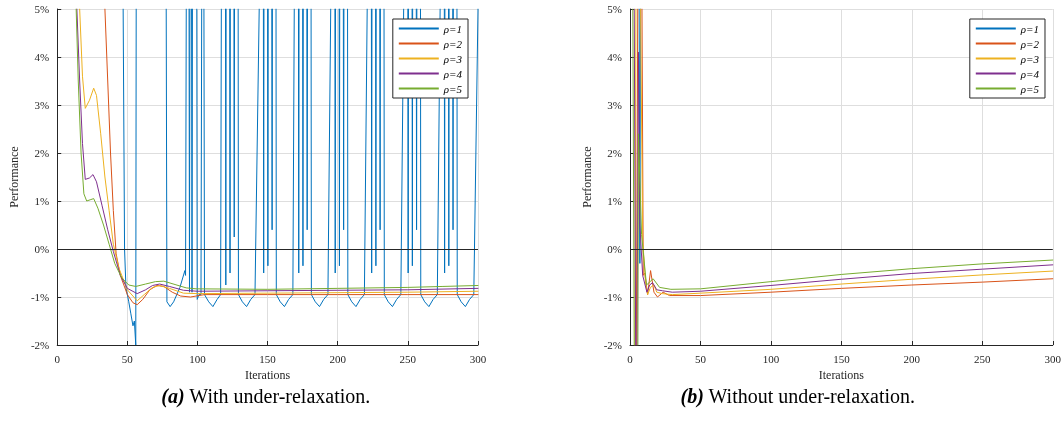 This screenshot has height=441, width=1064. Describe the element at coordinates (266, 396) in the screenshot. I see `text: (a) With under-relaxation.` at that location.